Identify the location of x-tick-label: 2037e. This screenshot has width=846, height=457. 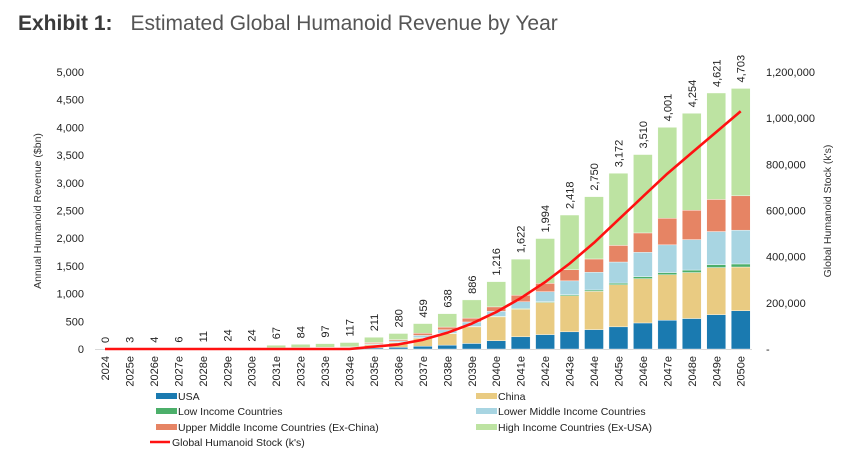
(424, 371).